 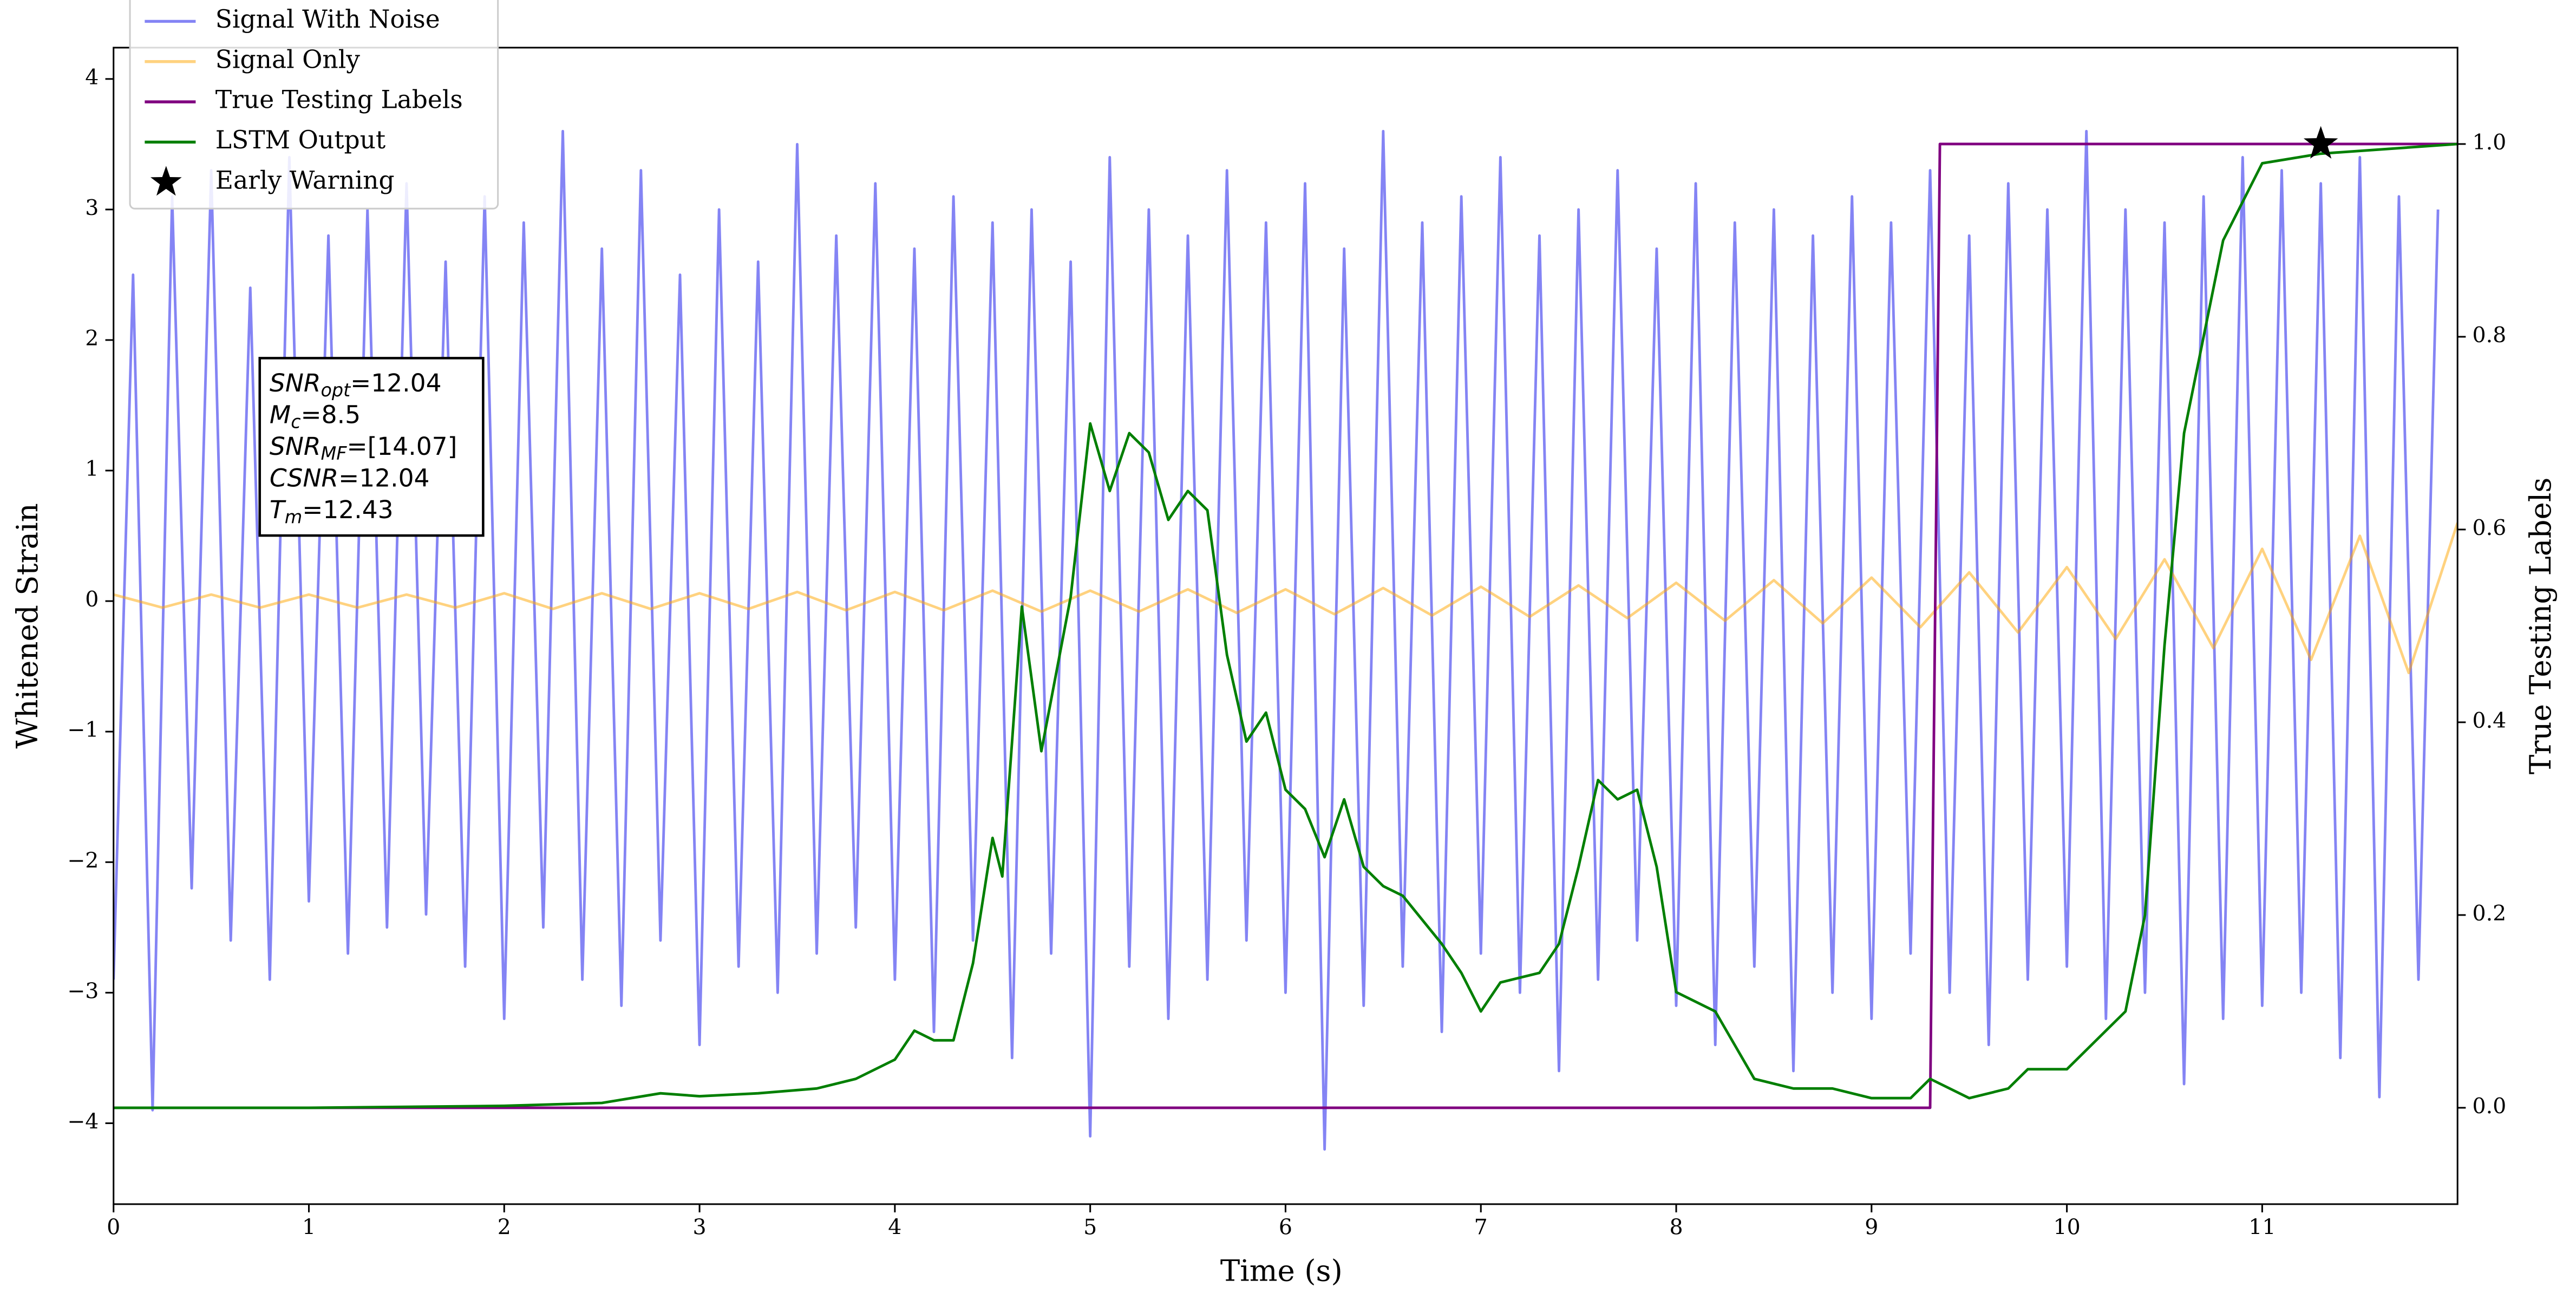 I want to click on legend-label: Signal Only, so click(x=287, y=59).